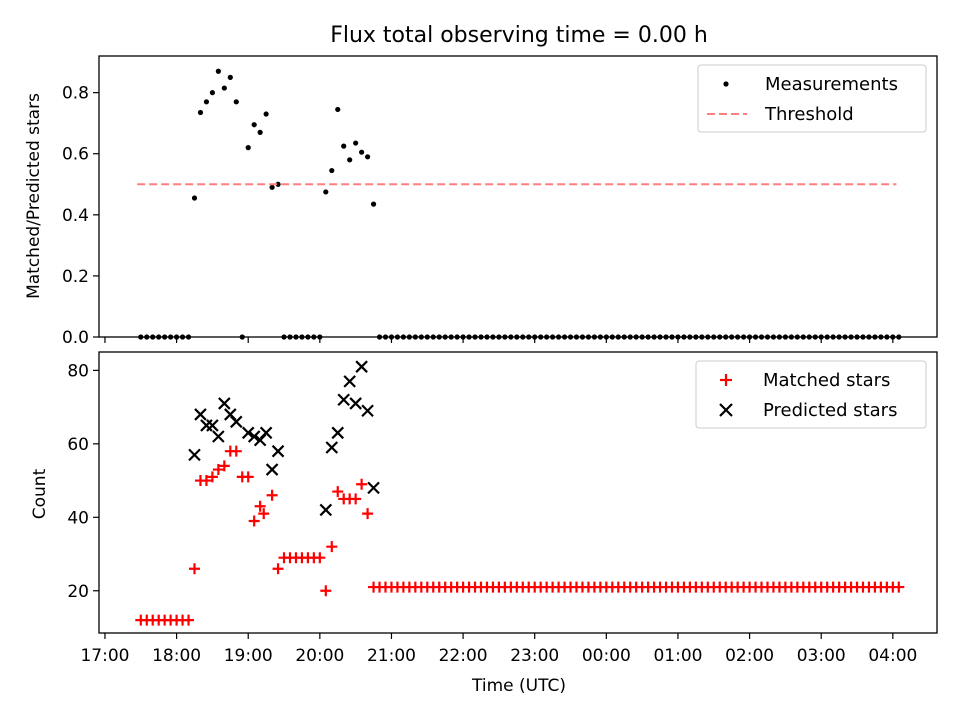 The height and width of the screenshot is (720, 960). What do you see at coordinates (83, 481) in the screenshot?
I see `bottom-panel-y-ticks: 20 40 60 80` at bounding box center [83, 481].